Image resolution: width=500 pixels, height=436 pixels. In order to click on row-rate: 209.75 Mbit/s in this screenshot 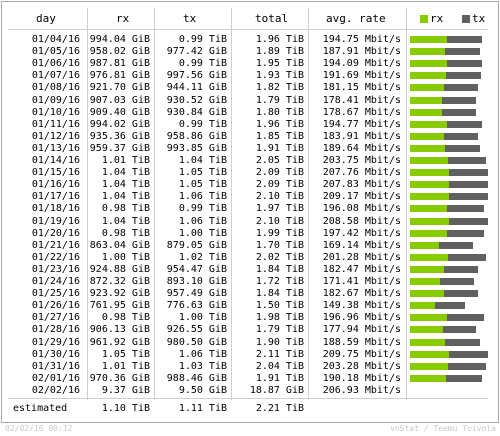, I will do `click(361, 354)`.